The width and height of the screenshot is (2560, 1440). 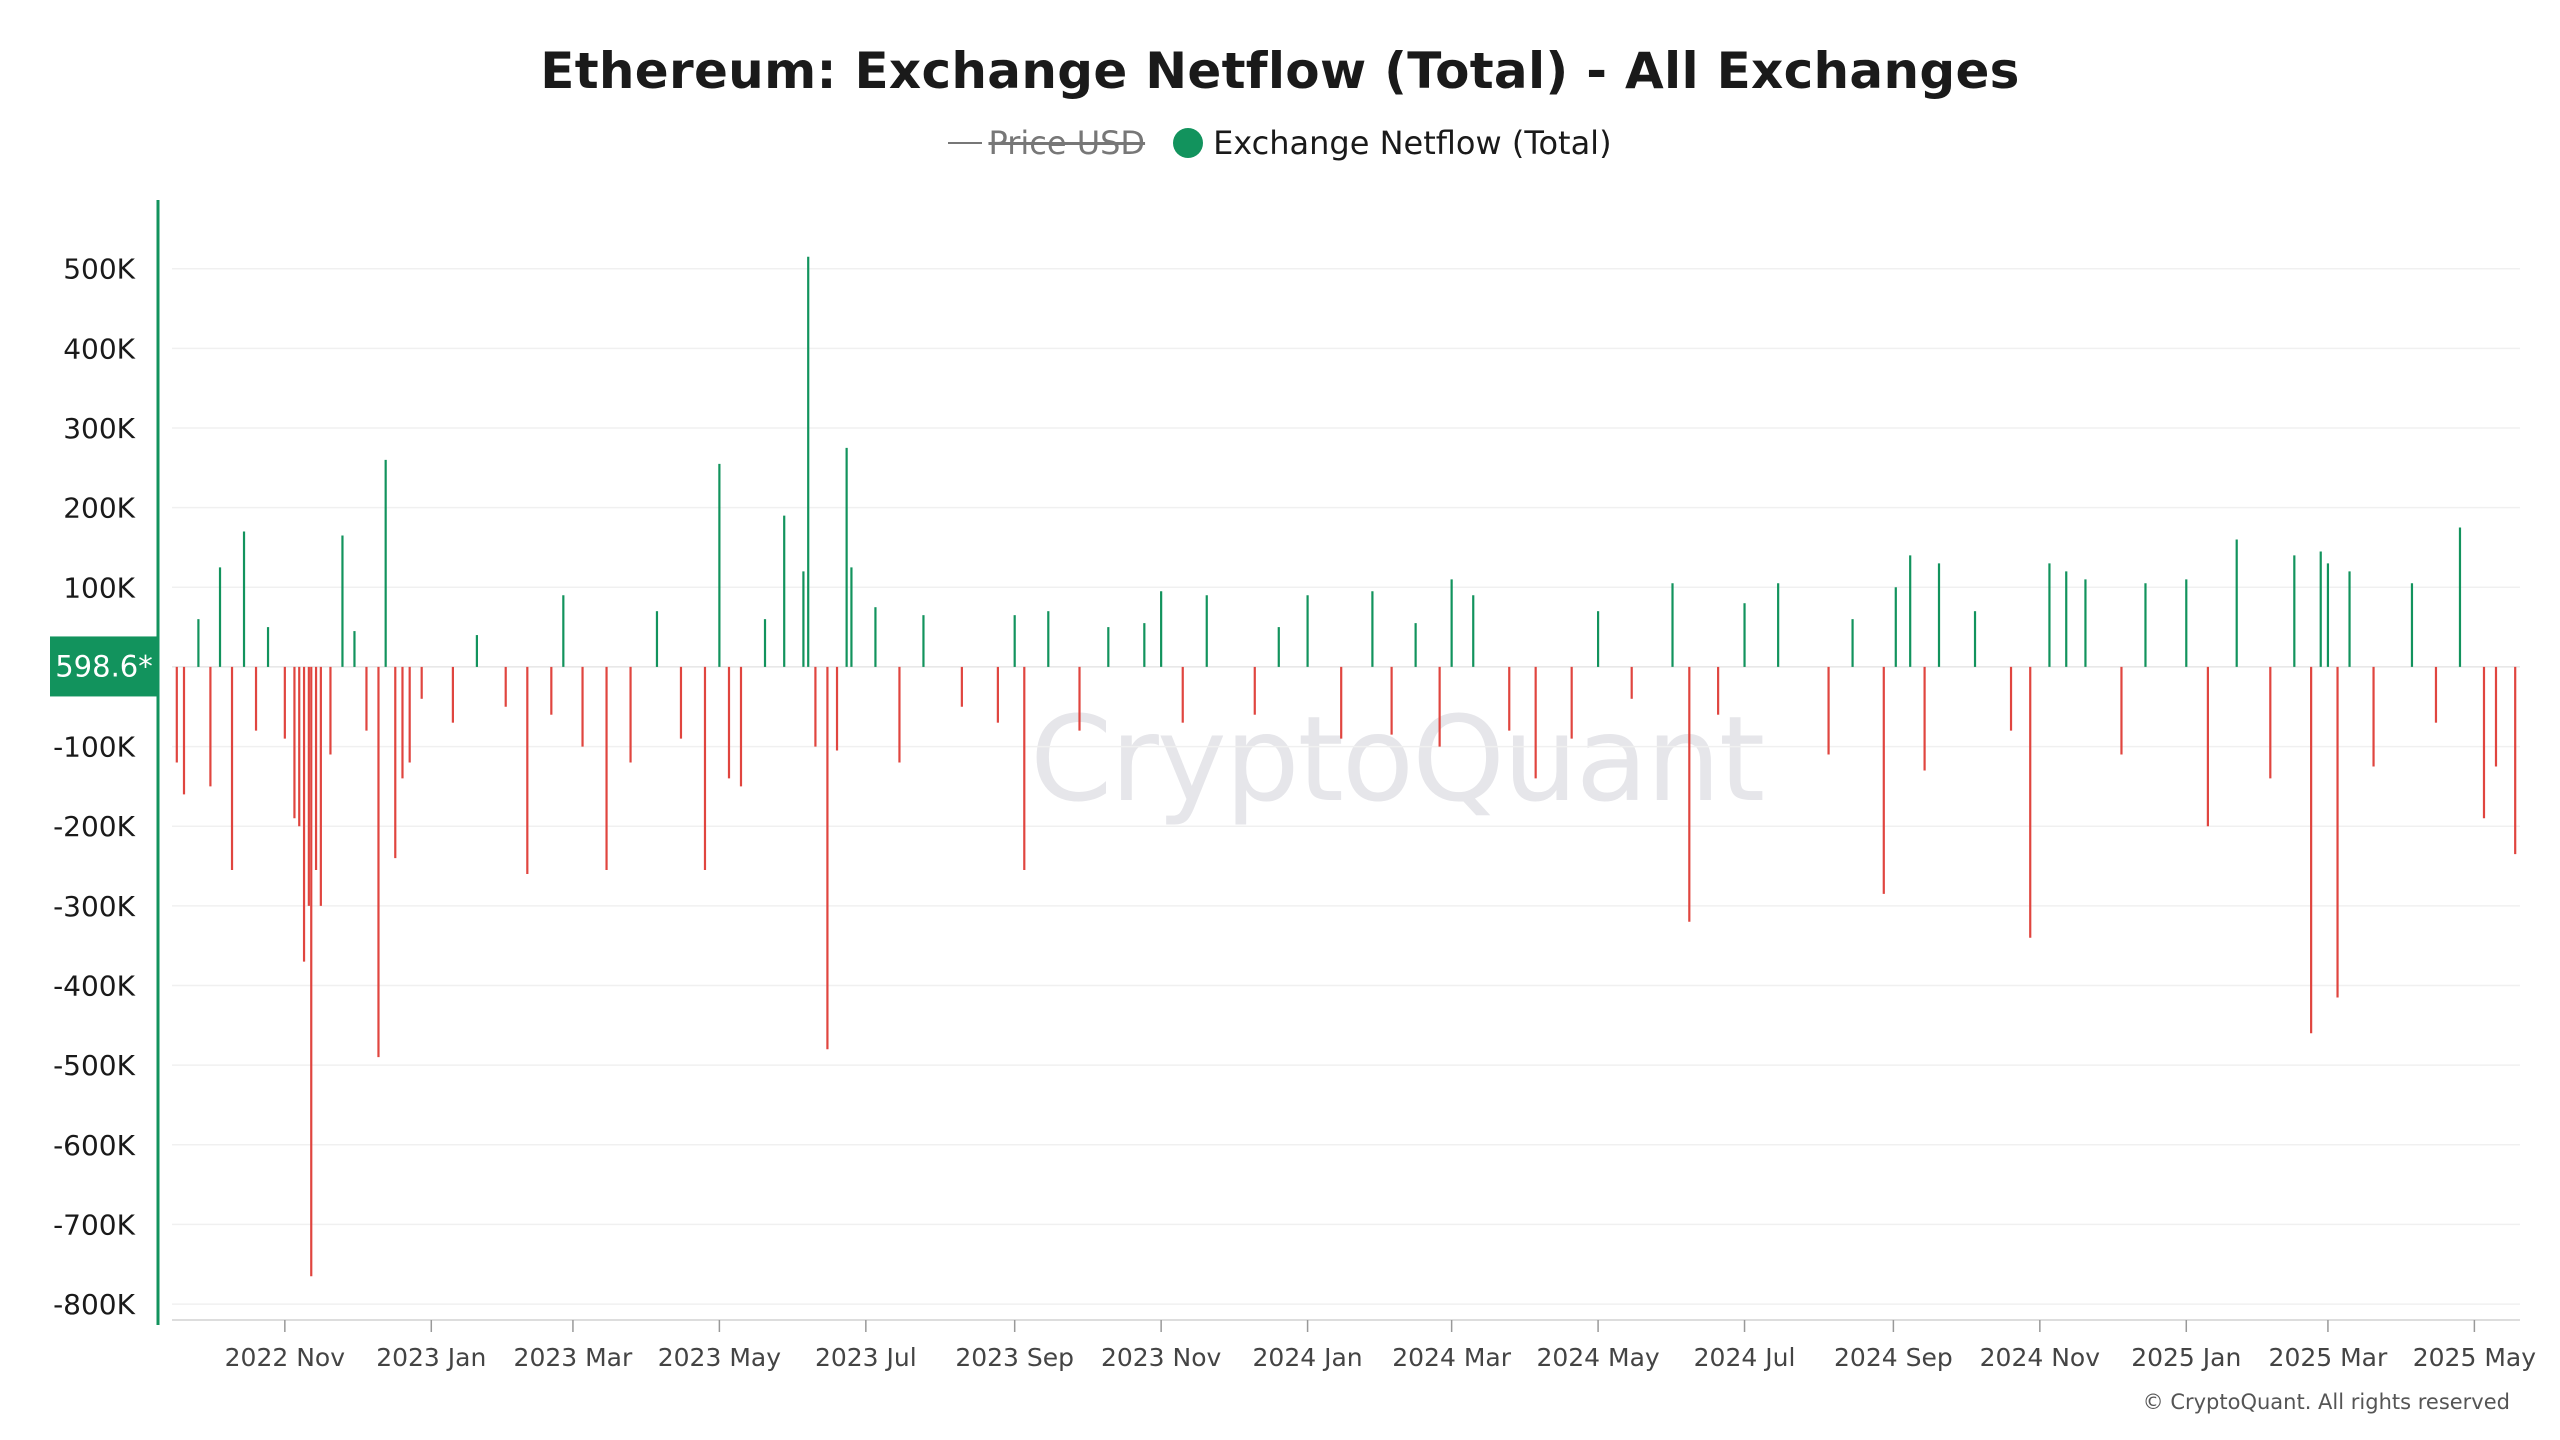 I want to click on y-tick-label: 100K, so click(x=99, y=587).